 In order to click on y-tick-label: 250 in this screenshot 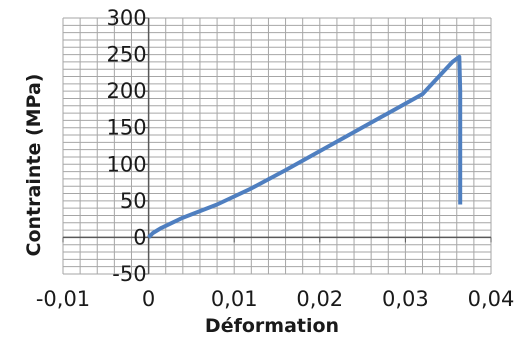, I will do `click(127, 55)`.